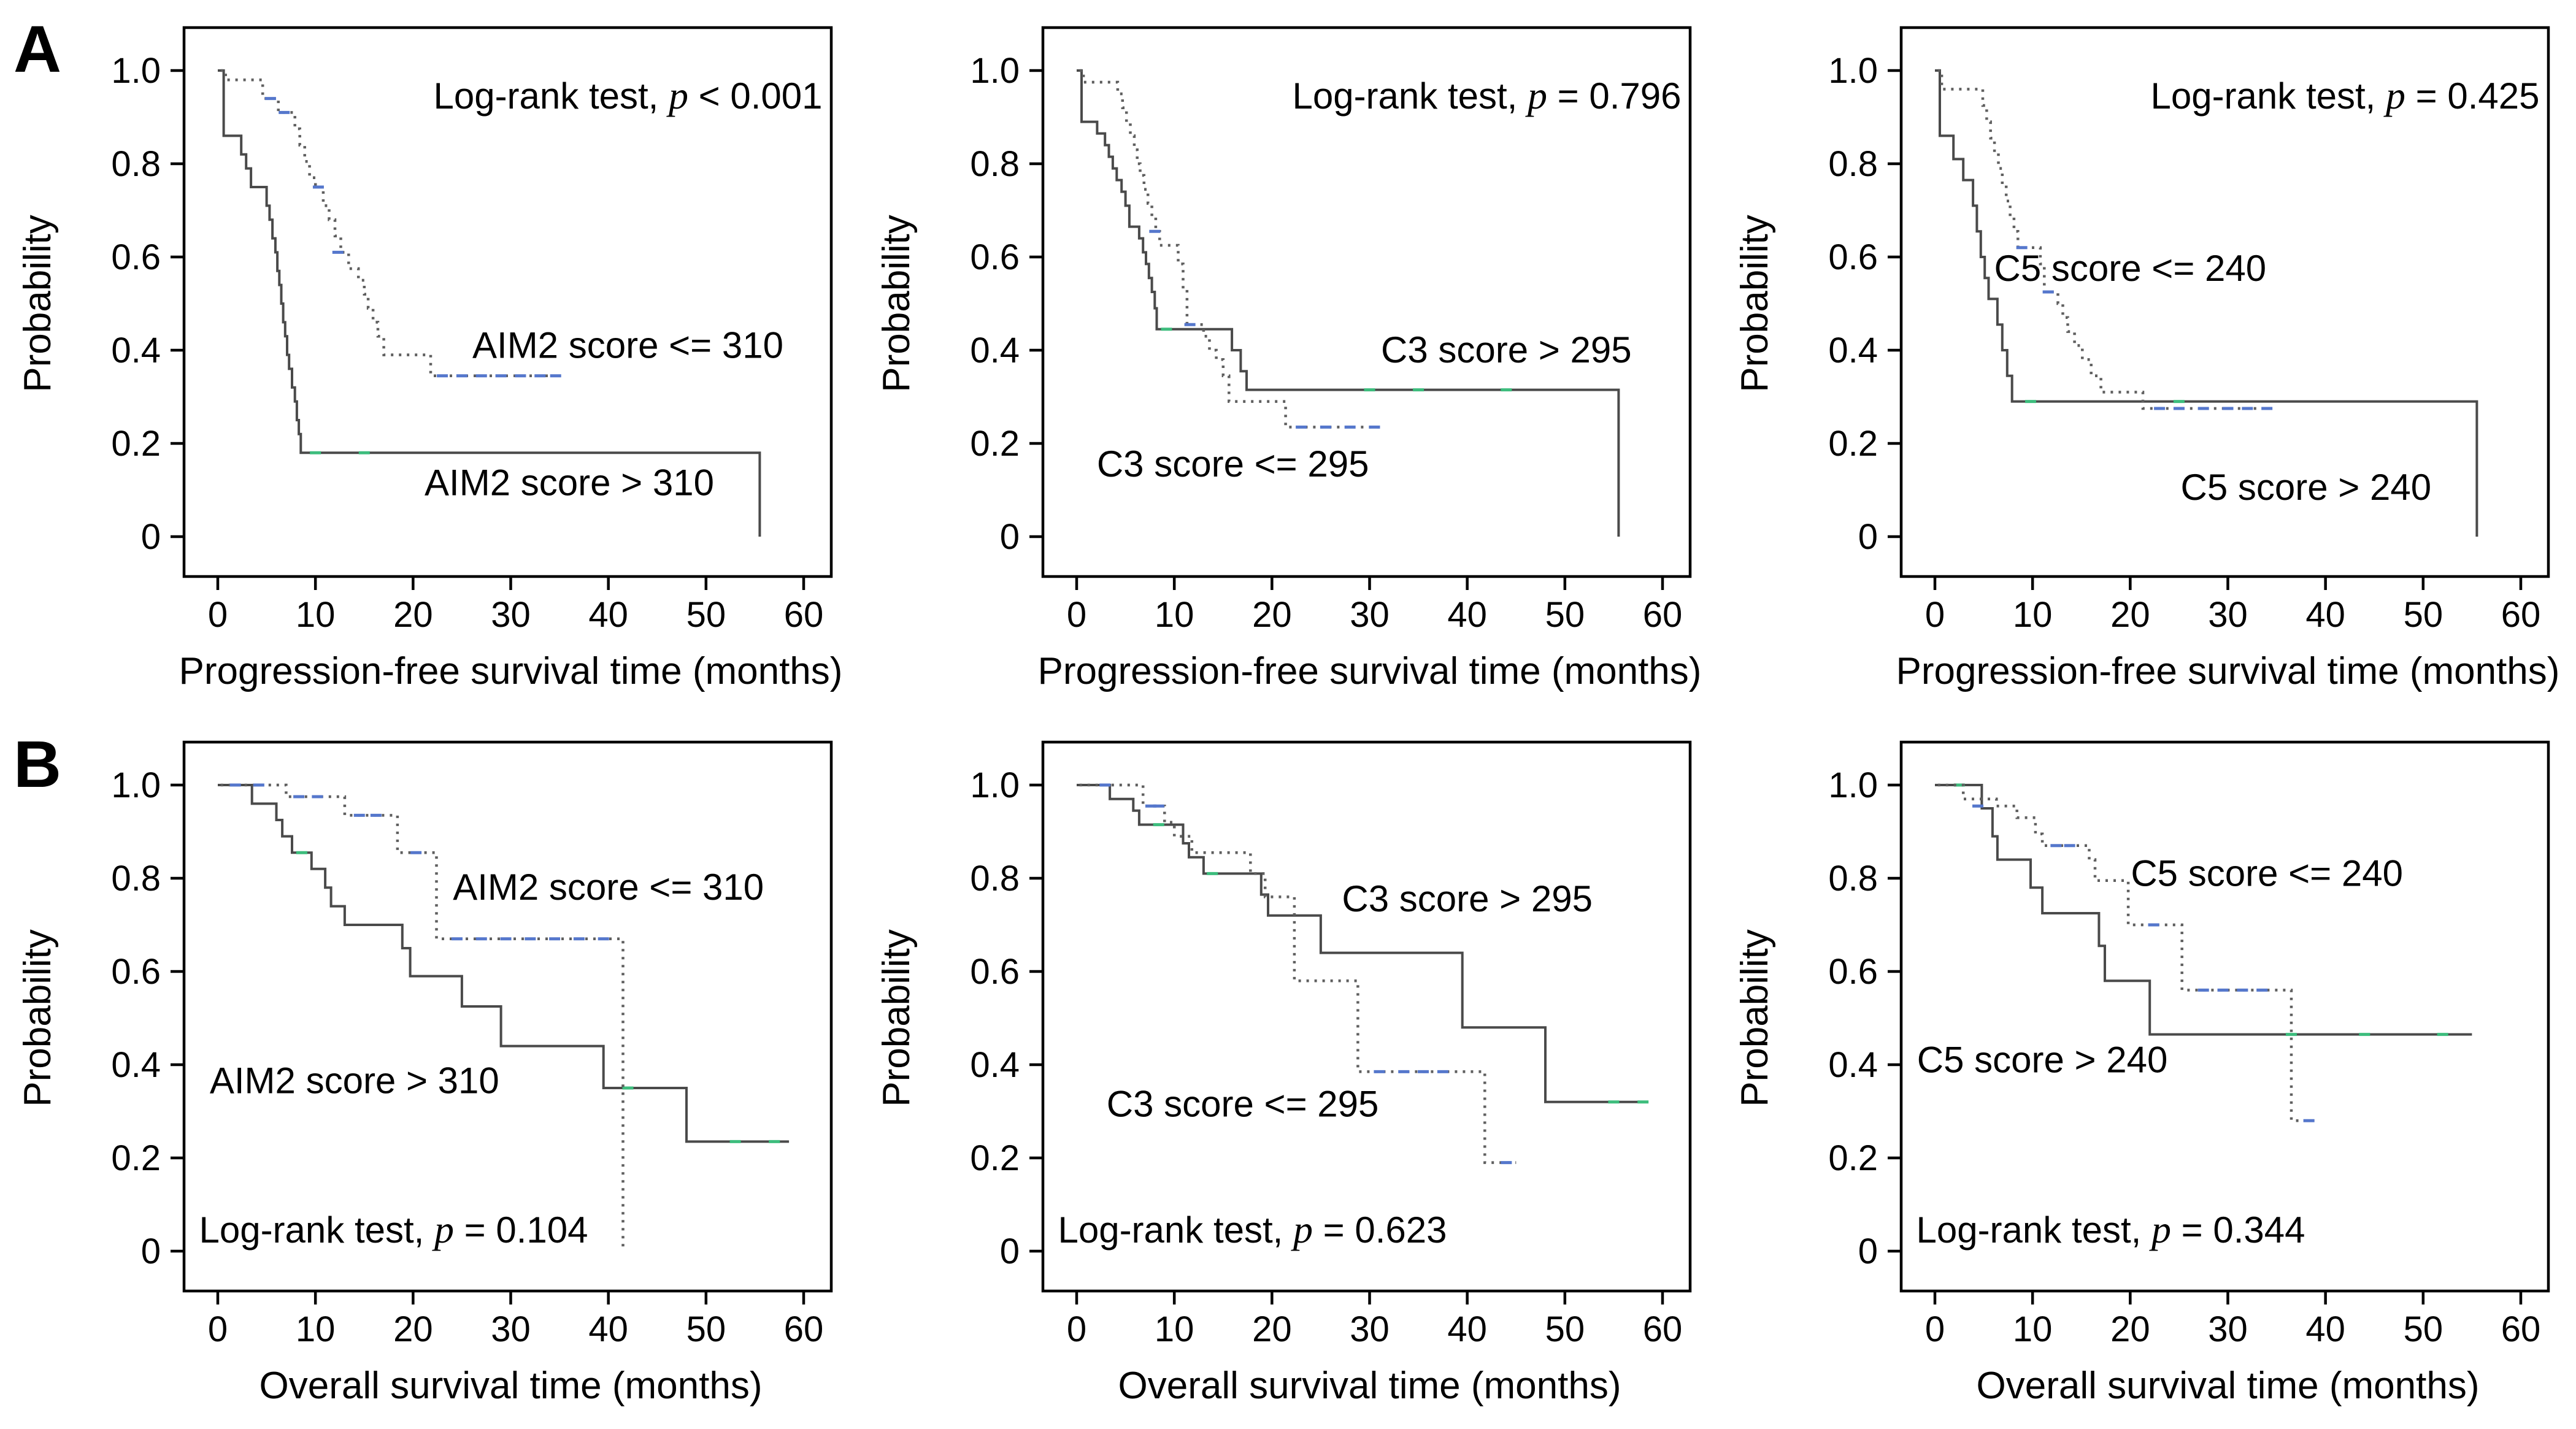  Describe the element at coordinates (2267, 873) in the screenshot. I see `series-label: C5 score <= 240` at that location.